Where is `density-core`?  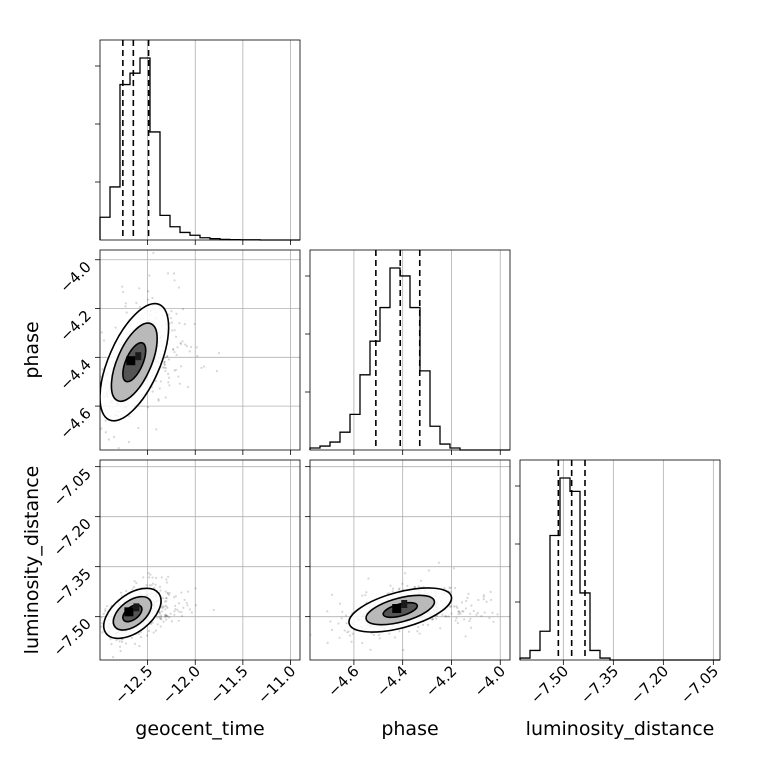
density-core is located at coordinates (404, 604).